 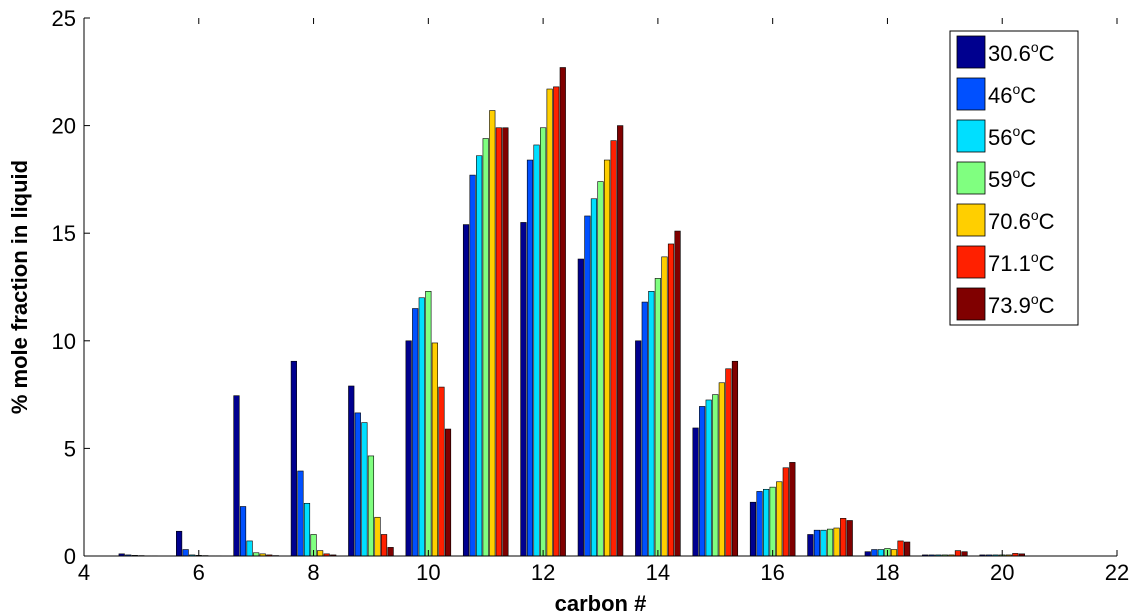 What do you see at coordinates (702, 481) in the screenshot?
I see `bar-c15-s1` at bounding box center [702, 481].